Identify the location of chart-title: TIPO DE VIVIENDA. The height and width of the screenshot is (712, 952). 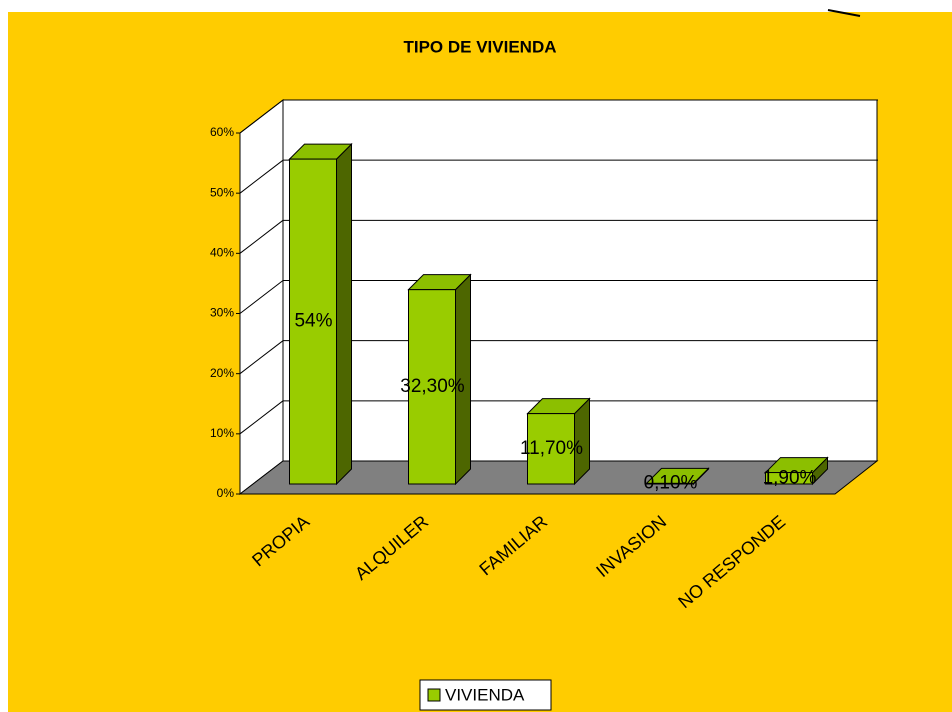
(479, 46).